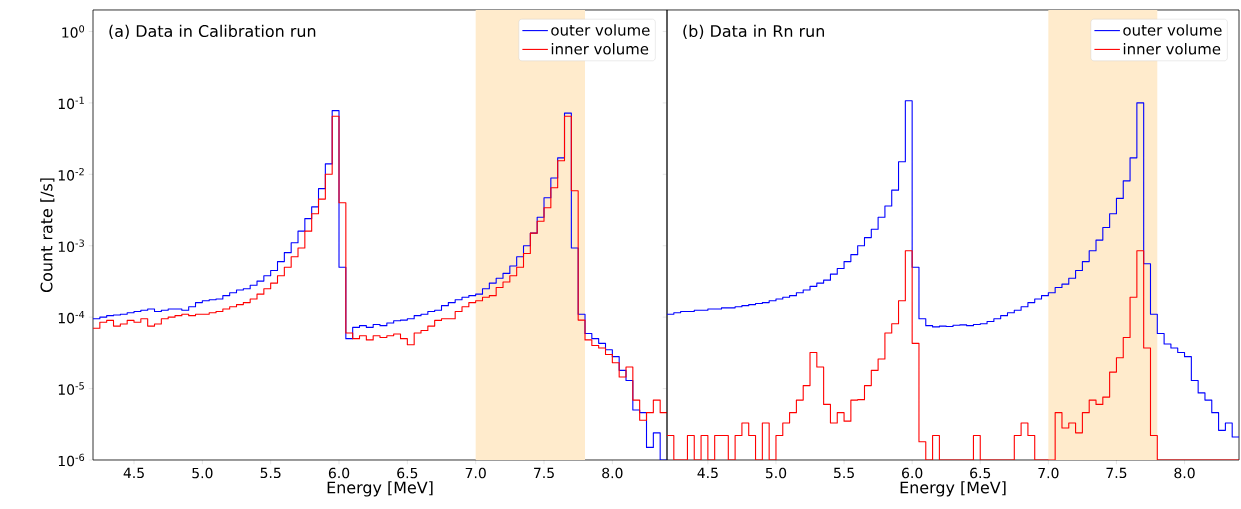  I want to click on y-tick-label: 10$^{0}$, so click(73, 31).